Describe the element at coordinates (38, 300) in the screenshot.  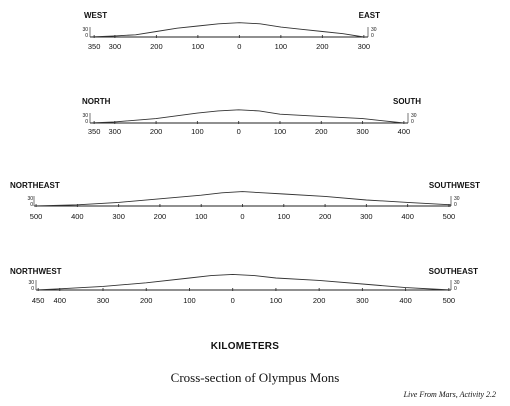
I see `tick-label: 450` at that location.